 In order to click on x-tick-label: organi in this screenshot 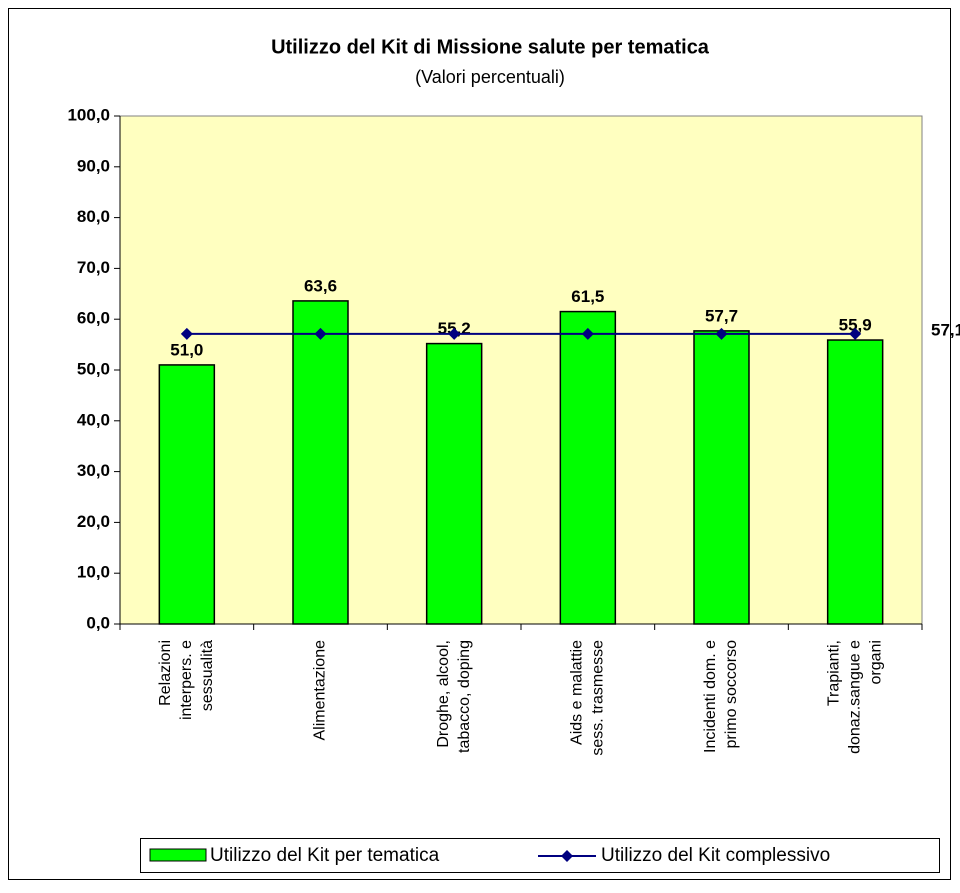, I will do `click(875, 662)`.